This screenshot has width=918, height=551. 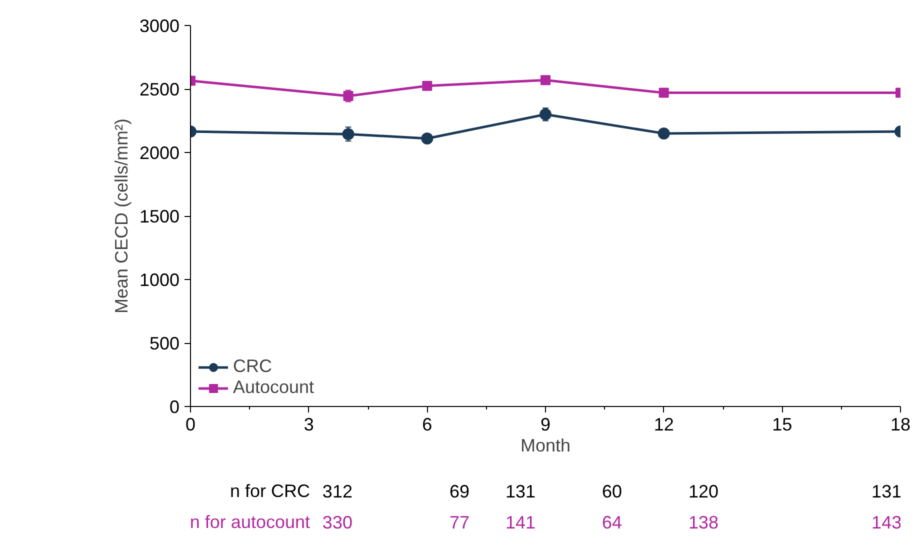 I want to click on legend-label: CRC, so click(x=252, y=366).